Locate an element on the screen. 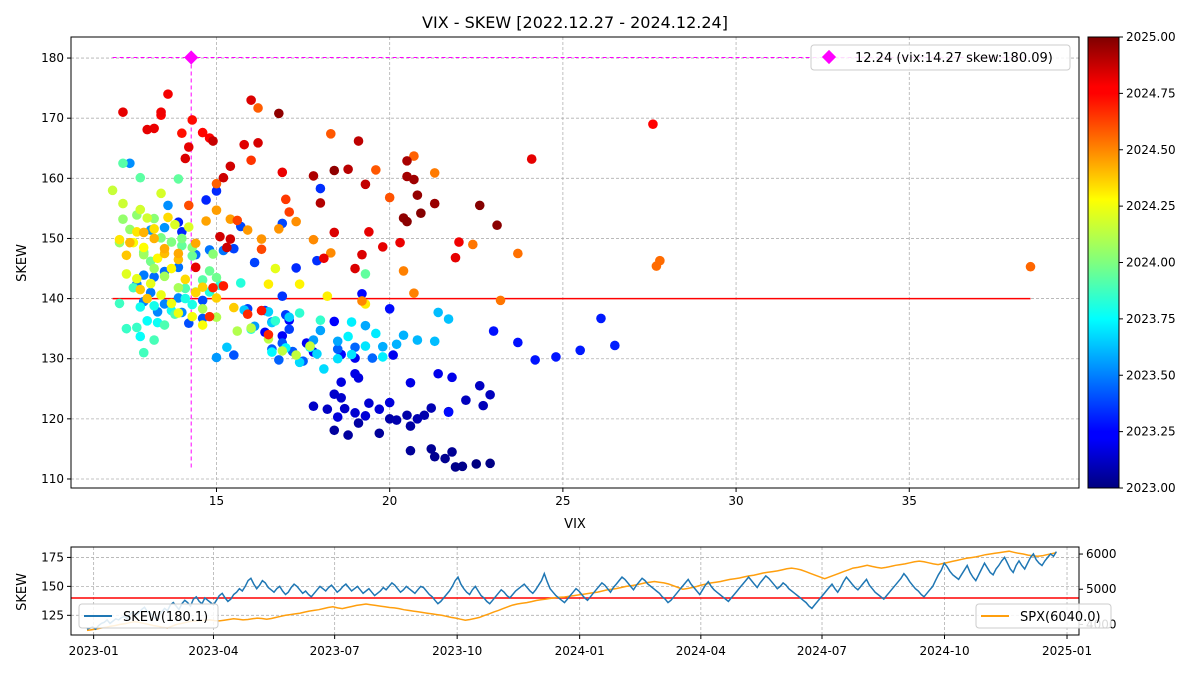 The width and height of the screenshot is (1200, 675). subplot-x-tick-label: 2024-07 is located at coordinates (822, 651).